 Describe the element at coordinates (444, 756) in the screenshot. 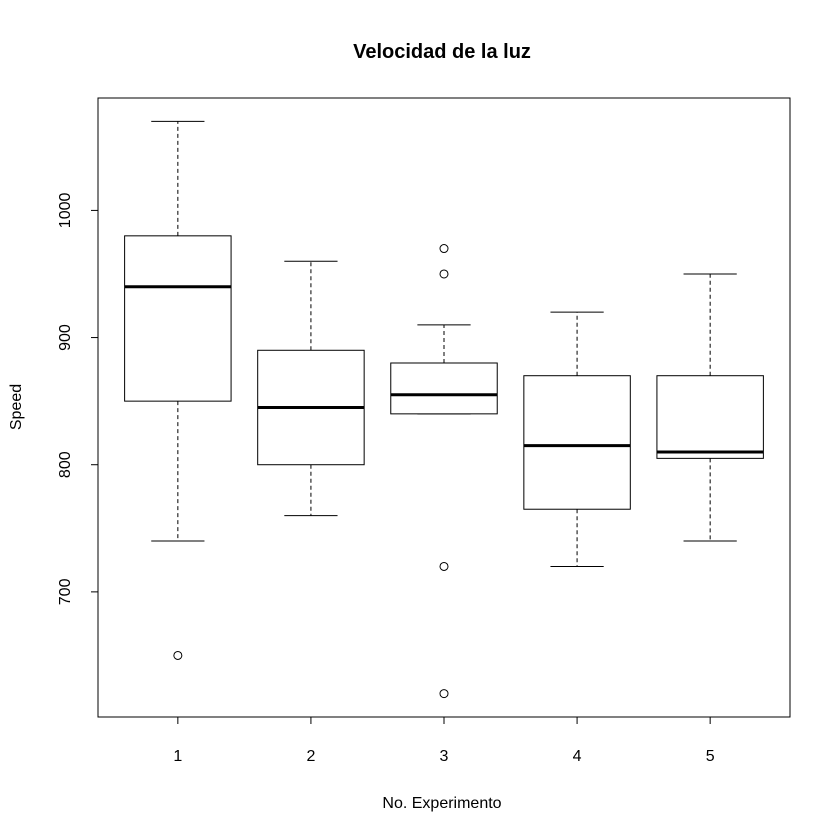

I see `x-tick-label: 3` at that location.